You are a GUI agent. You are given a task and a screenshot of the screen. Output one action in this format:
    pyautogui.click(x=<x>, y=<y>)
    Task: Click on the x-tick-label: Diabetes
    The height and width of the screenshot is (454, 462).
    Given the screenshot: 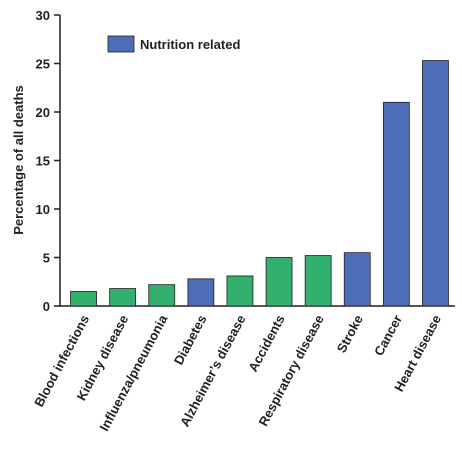 What is the action you would take?
    pyautogui.click(x=190, y=339)
    